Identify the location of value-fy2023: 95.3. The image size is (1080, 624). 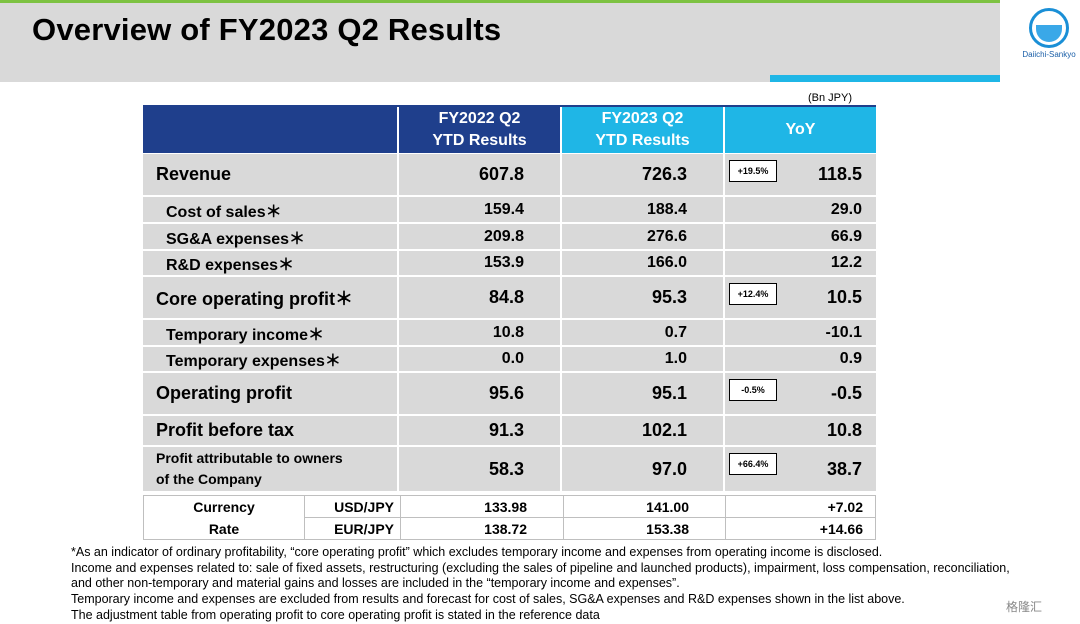
(642, 297).